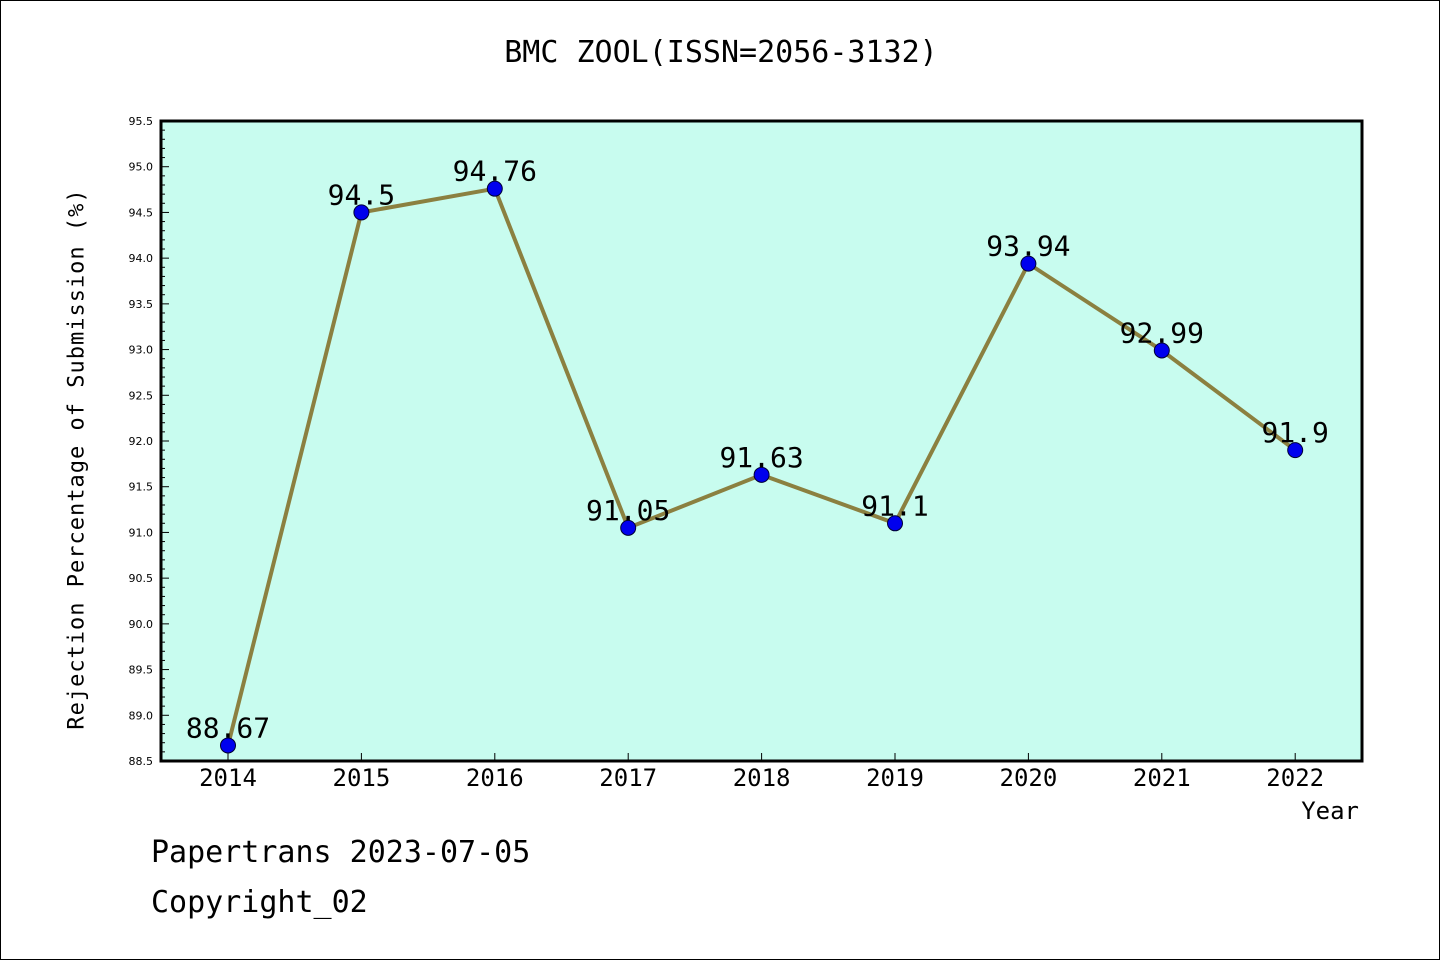  Describe the element at coordinates (141, 624) in the screenshot. I see `y-tick-label: 90.0` at that location.